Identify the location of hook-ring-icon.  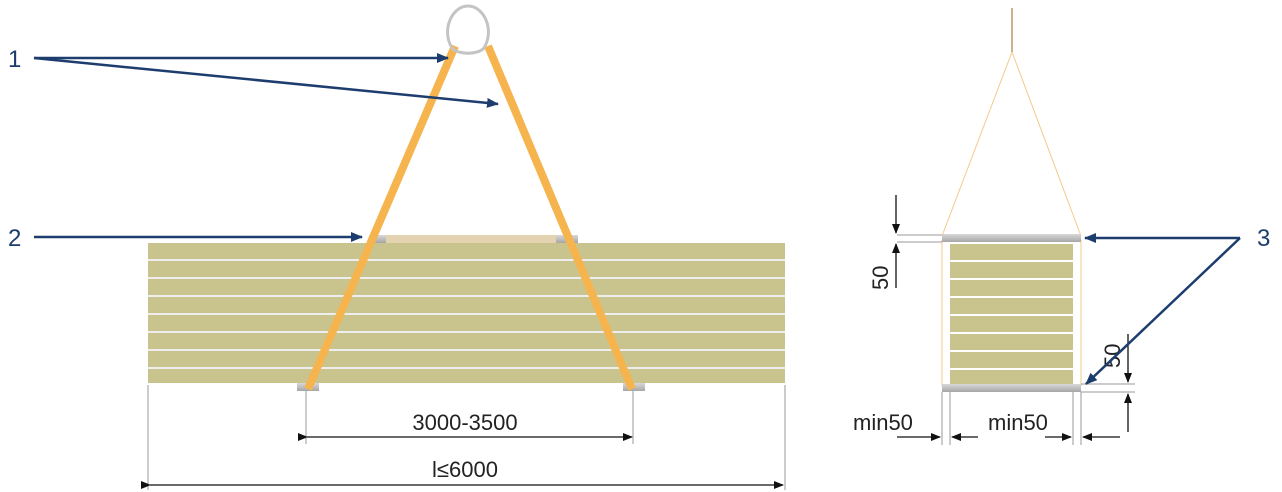
(468, 29).